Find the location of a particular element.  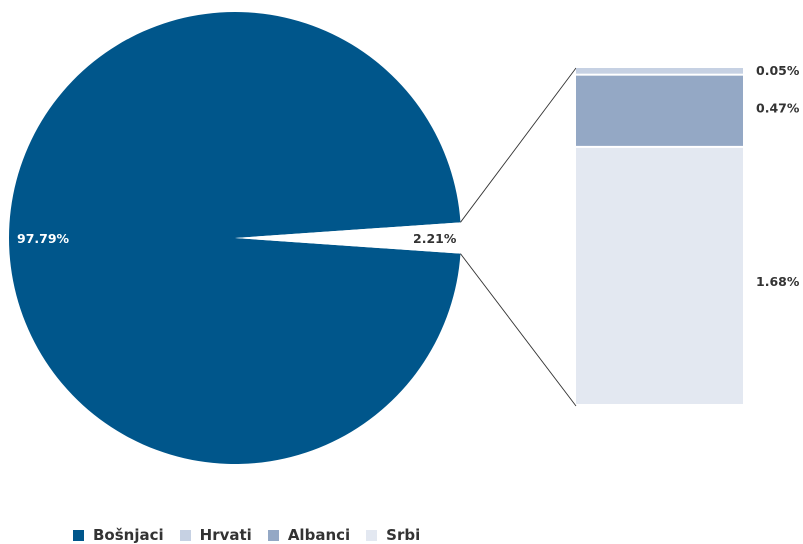

legend-swatch-srbi is located at coordinates (372, 535).